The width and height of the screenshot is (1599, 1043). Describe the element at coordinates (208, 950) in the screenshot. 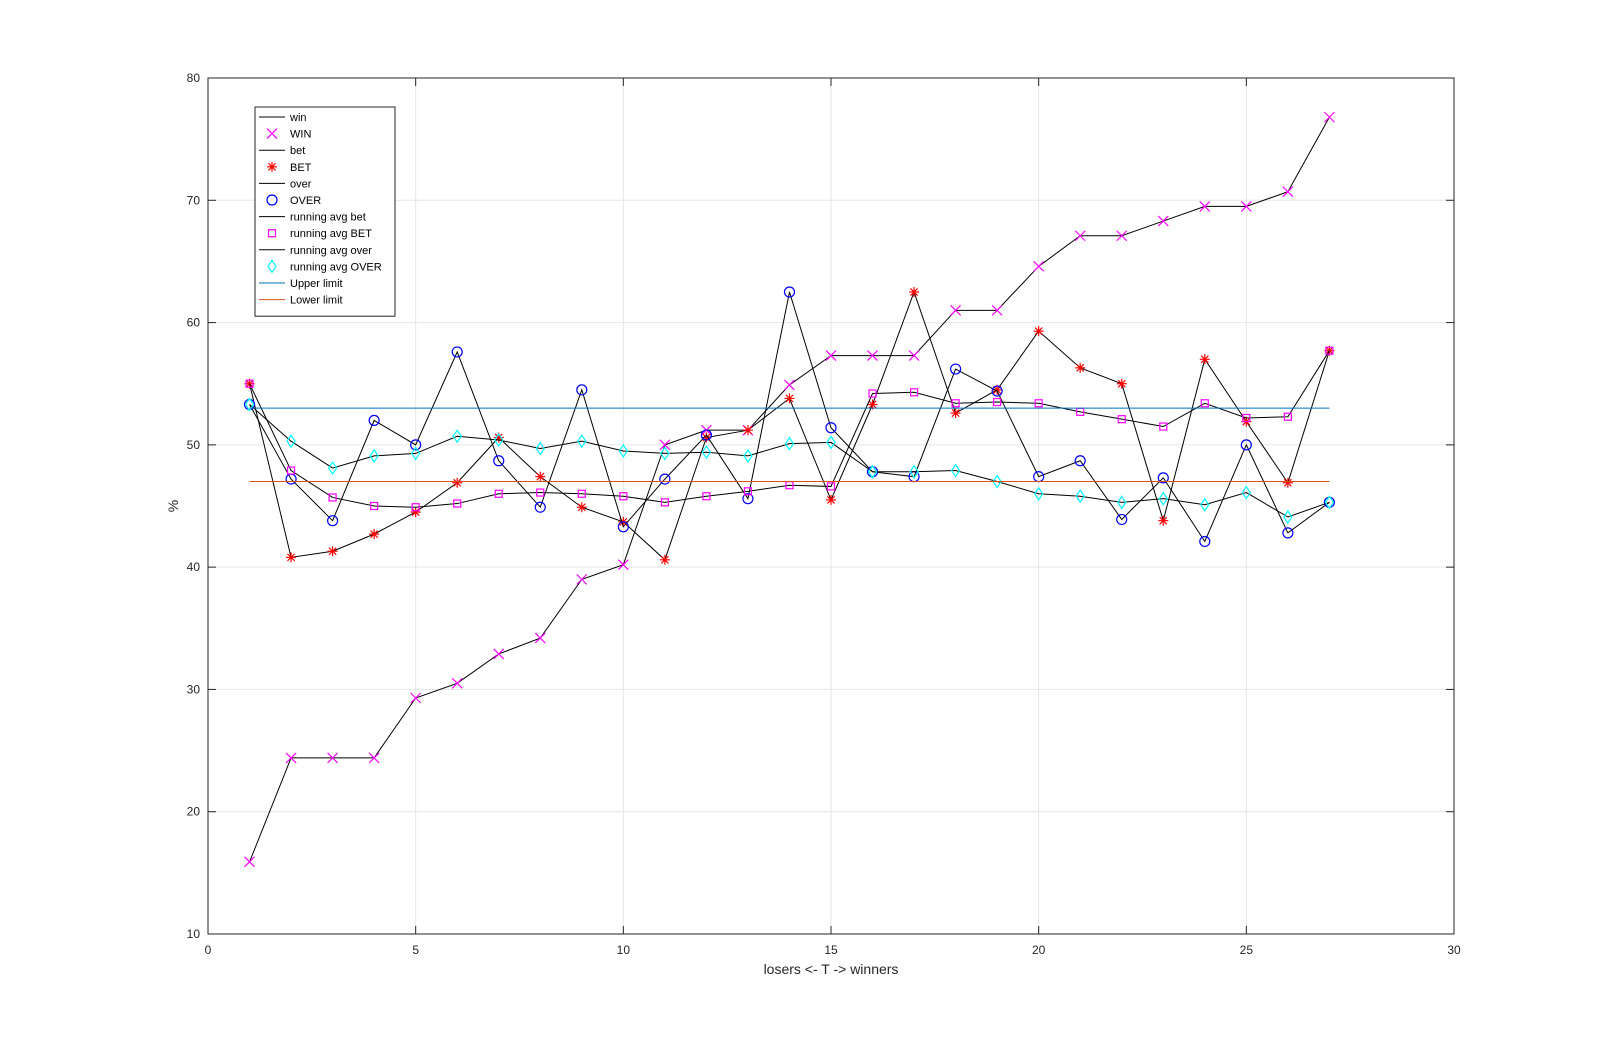

I see `x-tick-label: 0` at that location.